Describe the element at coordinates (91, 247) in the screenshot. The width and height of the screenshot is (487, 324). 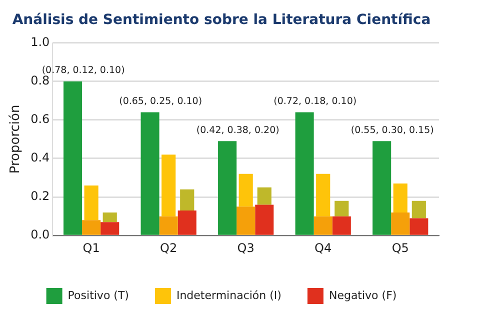
I see `x-tick-label: Q1` at that location.